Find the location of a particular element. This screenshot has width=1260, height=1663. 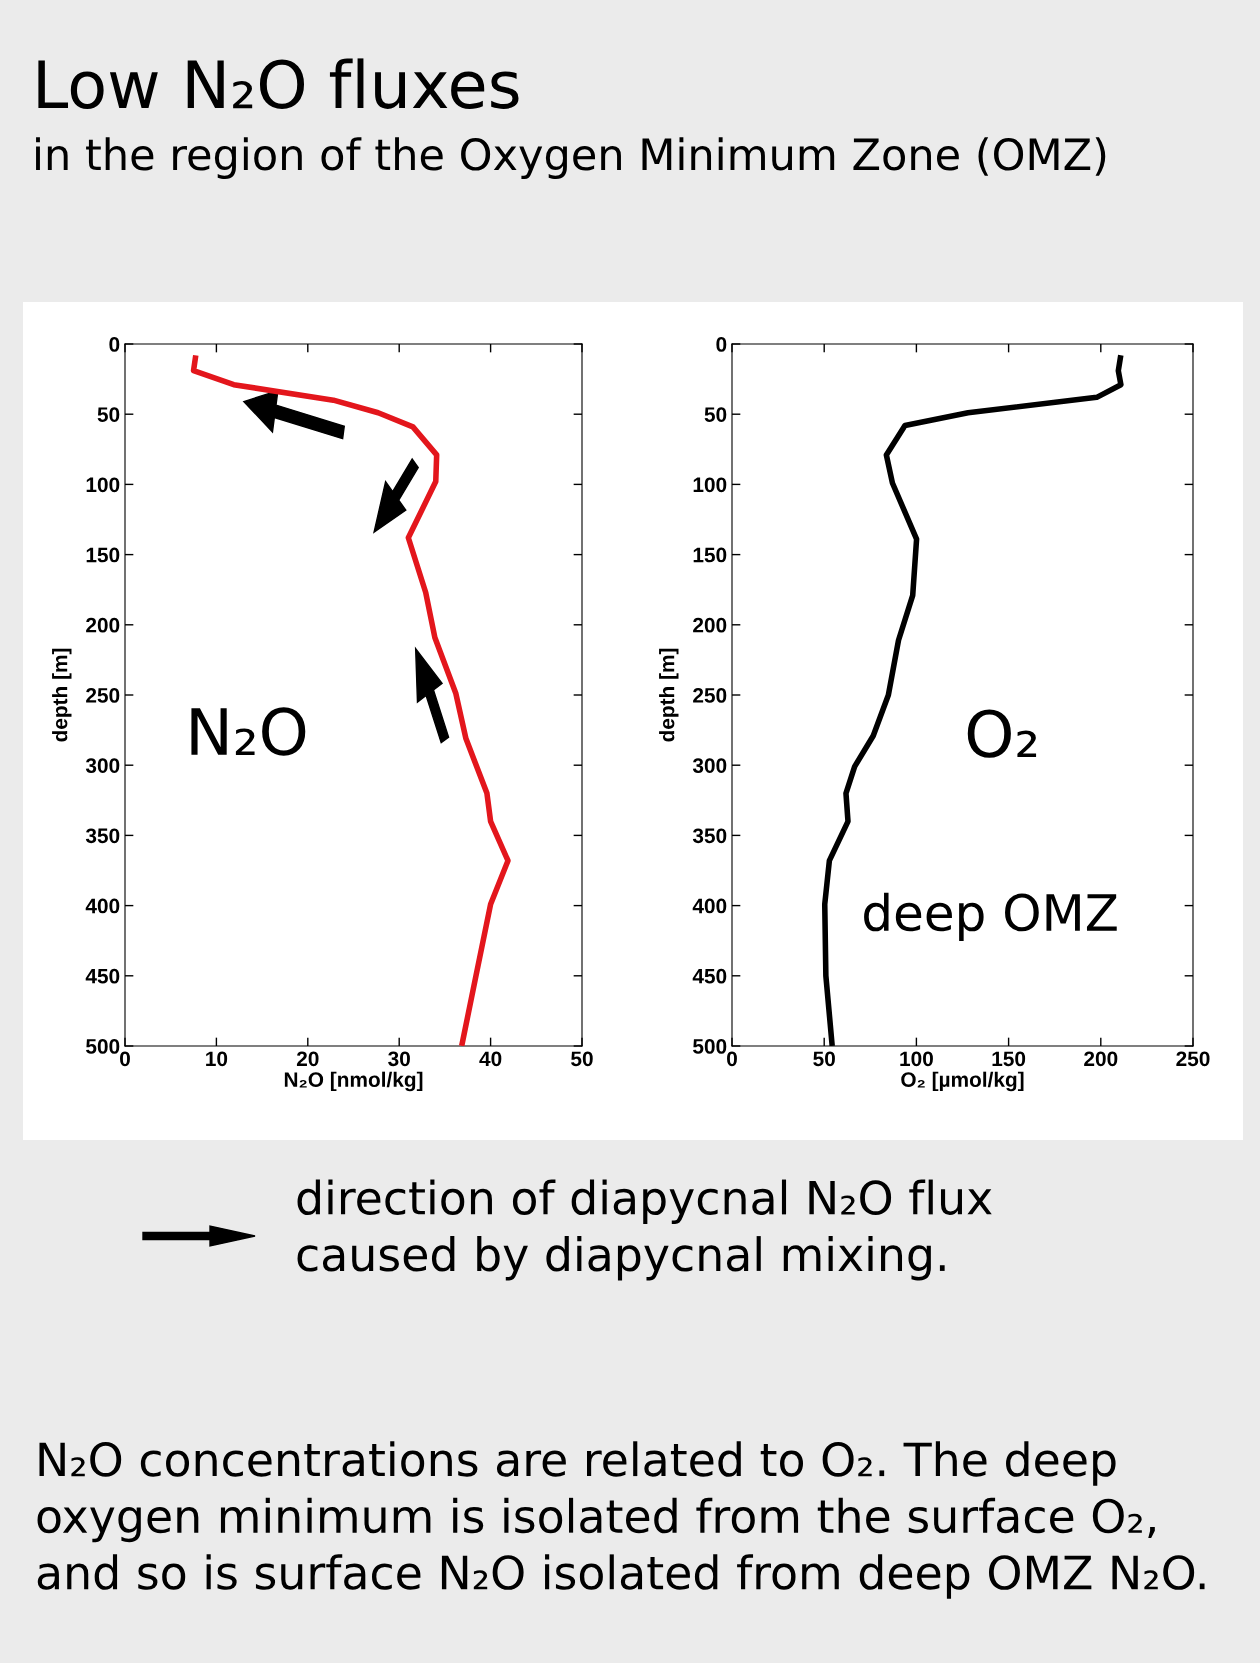

chart-subtitle: in the region of the Oxygen Minimum Zone (OMZ) is located at coordinates (571, 158).